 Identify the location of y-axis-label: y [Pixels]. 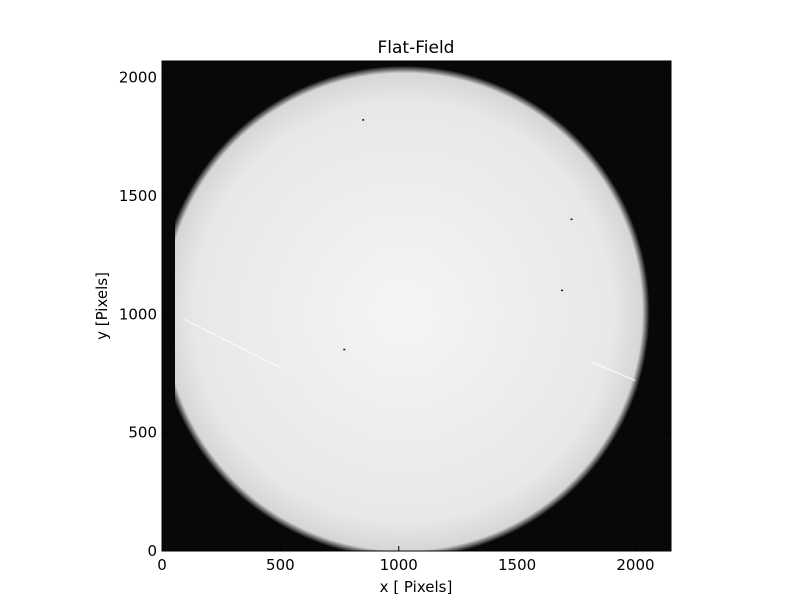
(102, 306).